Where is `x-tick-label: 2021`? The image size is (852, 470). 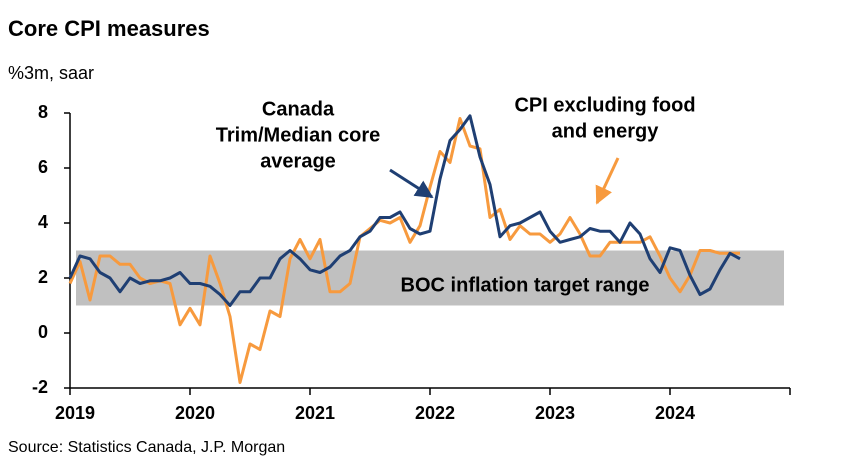 x-tick-label: 2021 is located at coordinates (315, 413).